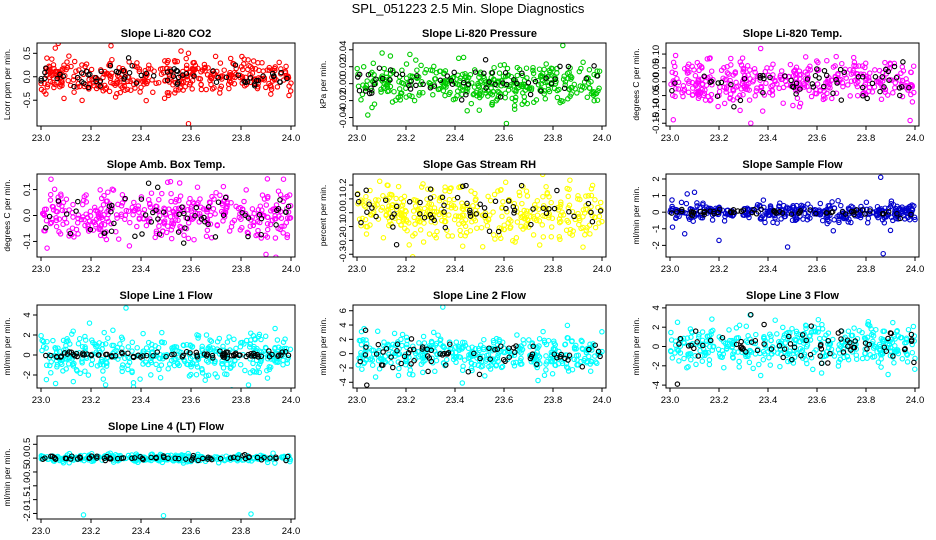 This screenshot has height=540, width=936. What do you see at coordinates (166, 165) in the screenshot?
I see `panel-title: Slope Amb. Box Temp.` at bounding box center [166, 165].